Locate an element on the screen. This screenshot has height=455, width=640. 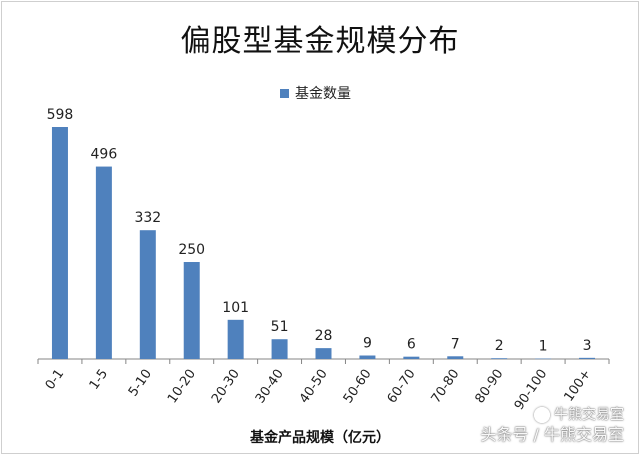
x-tick-label: 100+ is located at coordinates (578, 386).